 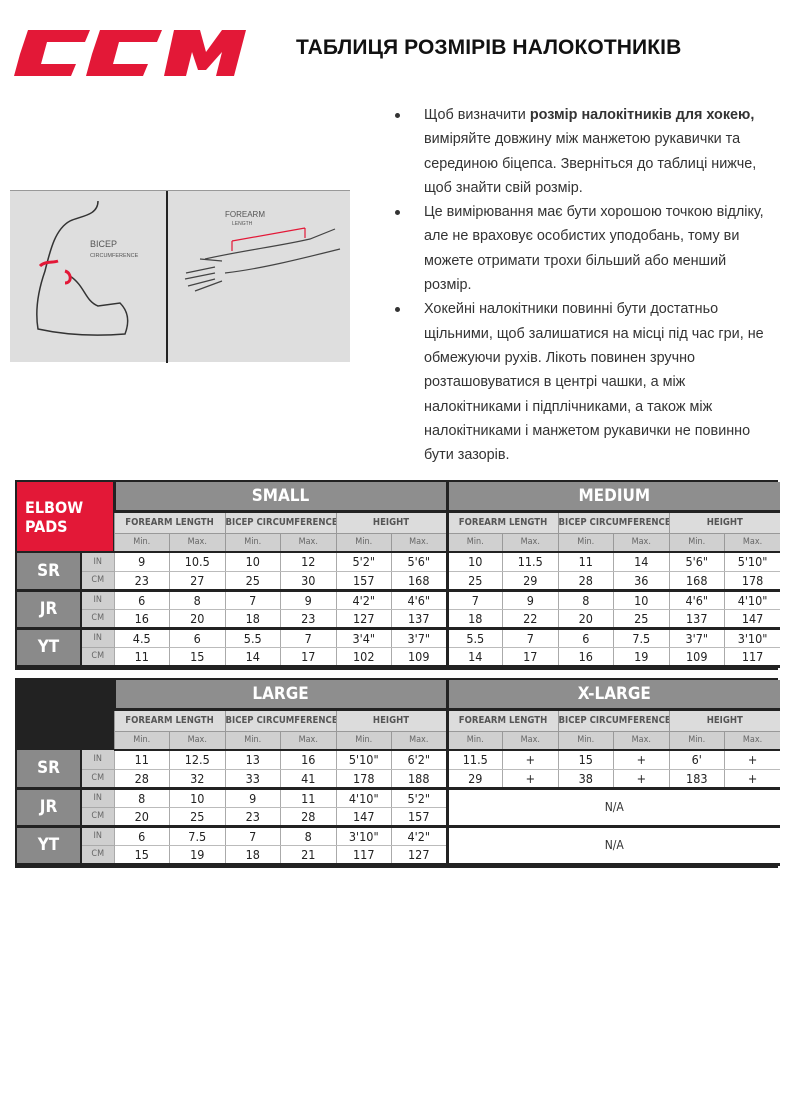 What do you see at coordinates (585, 779) in the screenshot?
I see `size-value: 38` at bounding box center [585, 779].